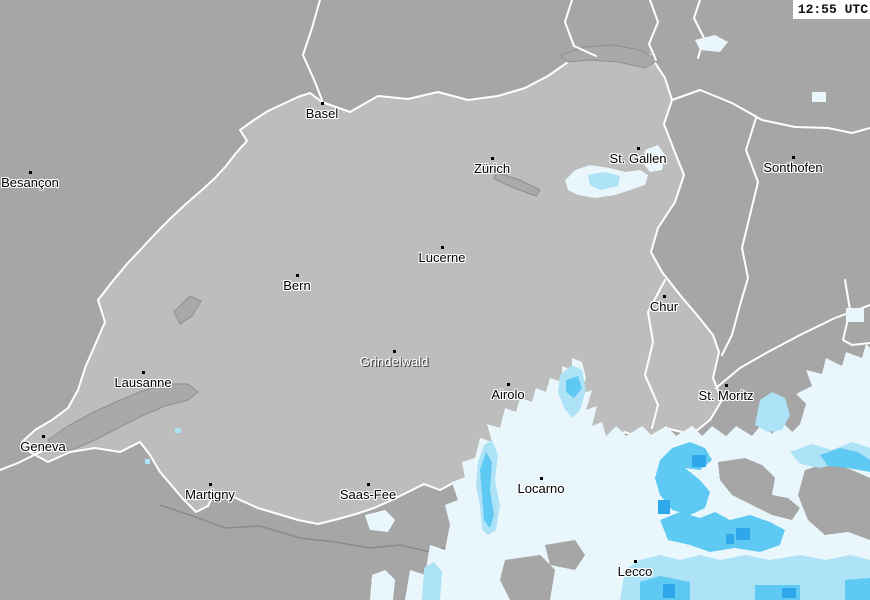 The height and width of the screenshot is (600, 870). Describe the element at coordinates (635, 561) in the screenshot. I see `city-marker-lecco` at that location.